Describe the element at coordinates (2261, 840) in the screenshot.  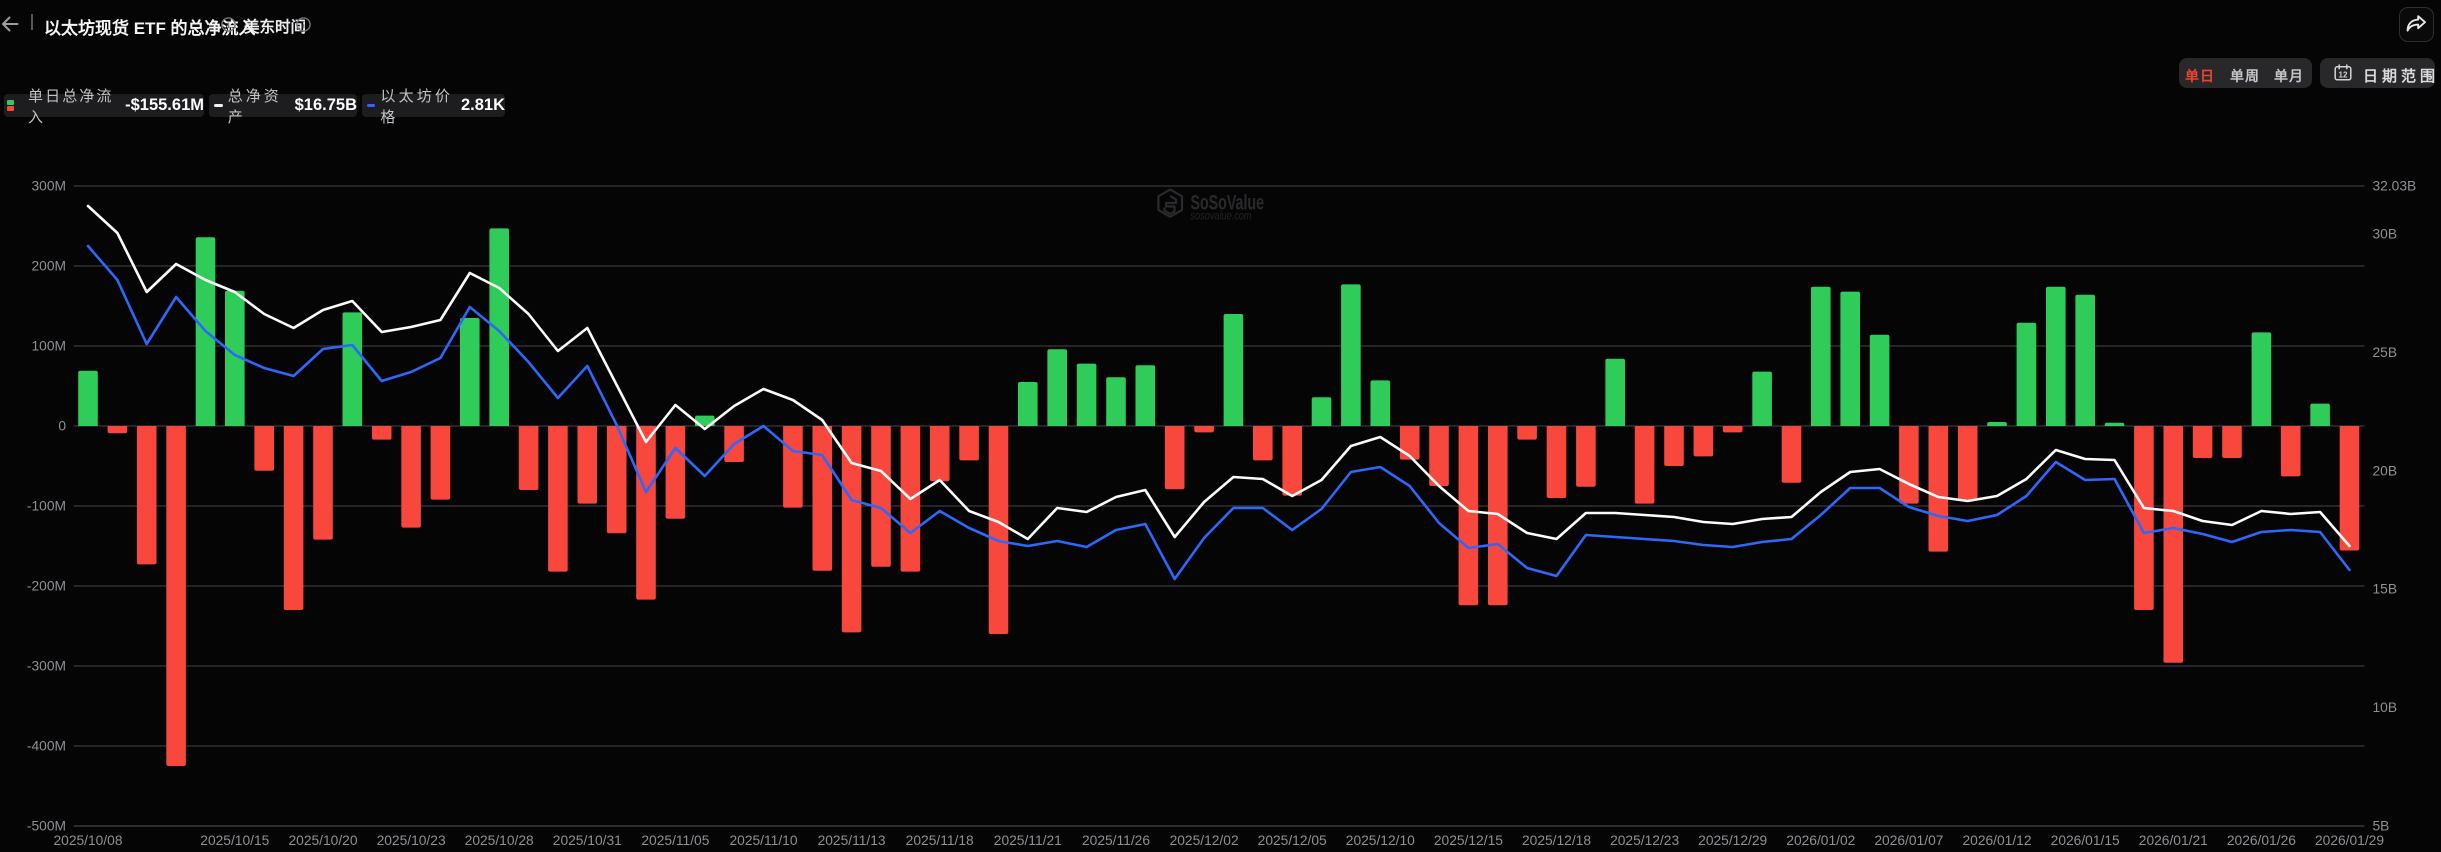
I see `svg-text: 2026/01/26` at that location.